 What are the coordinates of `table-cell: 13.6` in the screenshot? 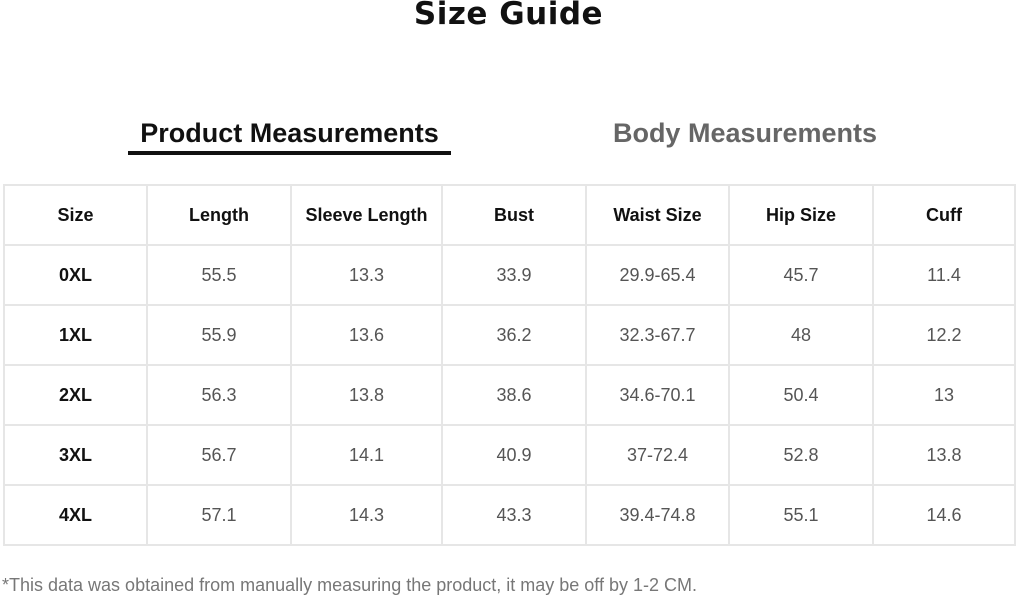 It's located at (366, 335).